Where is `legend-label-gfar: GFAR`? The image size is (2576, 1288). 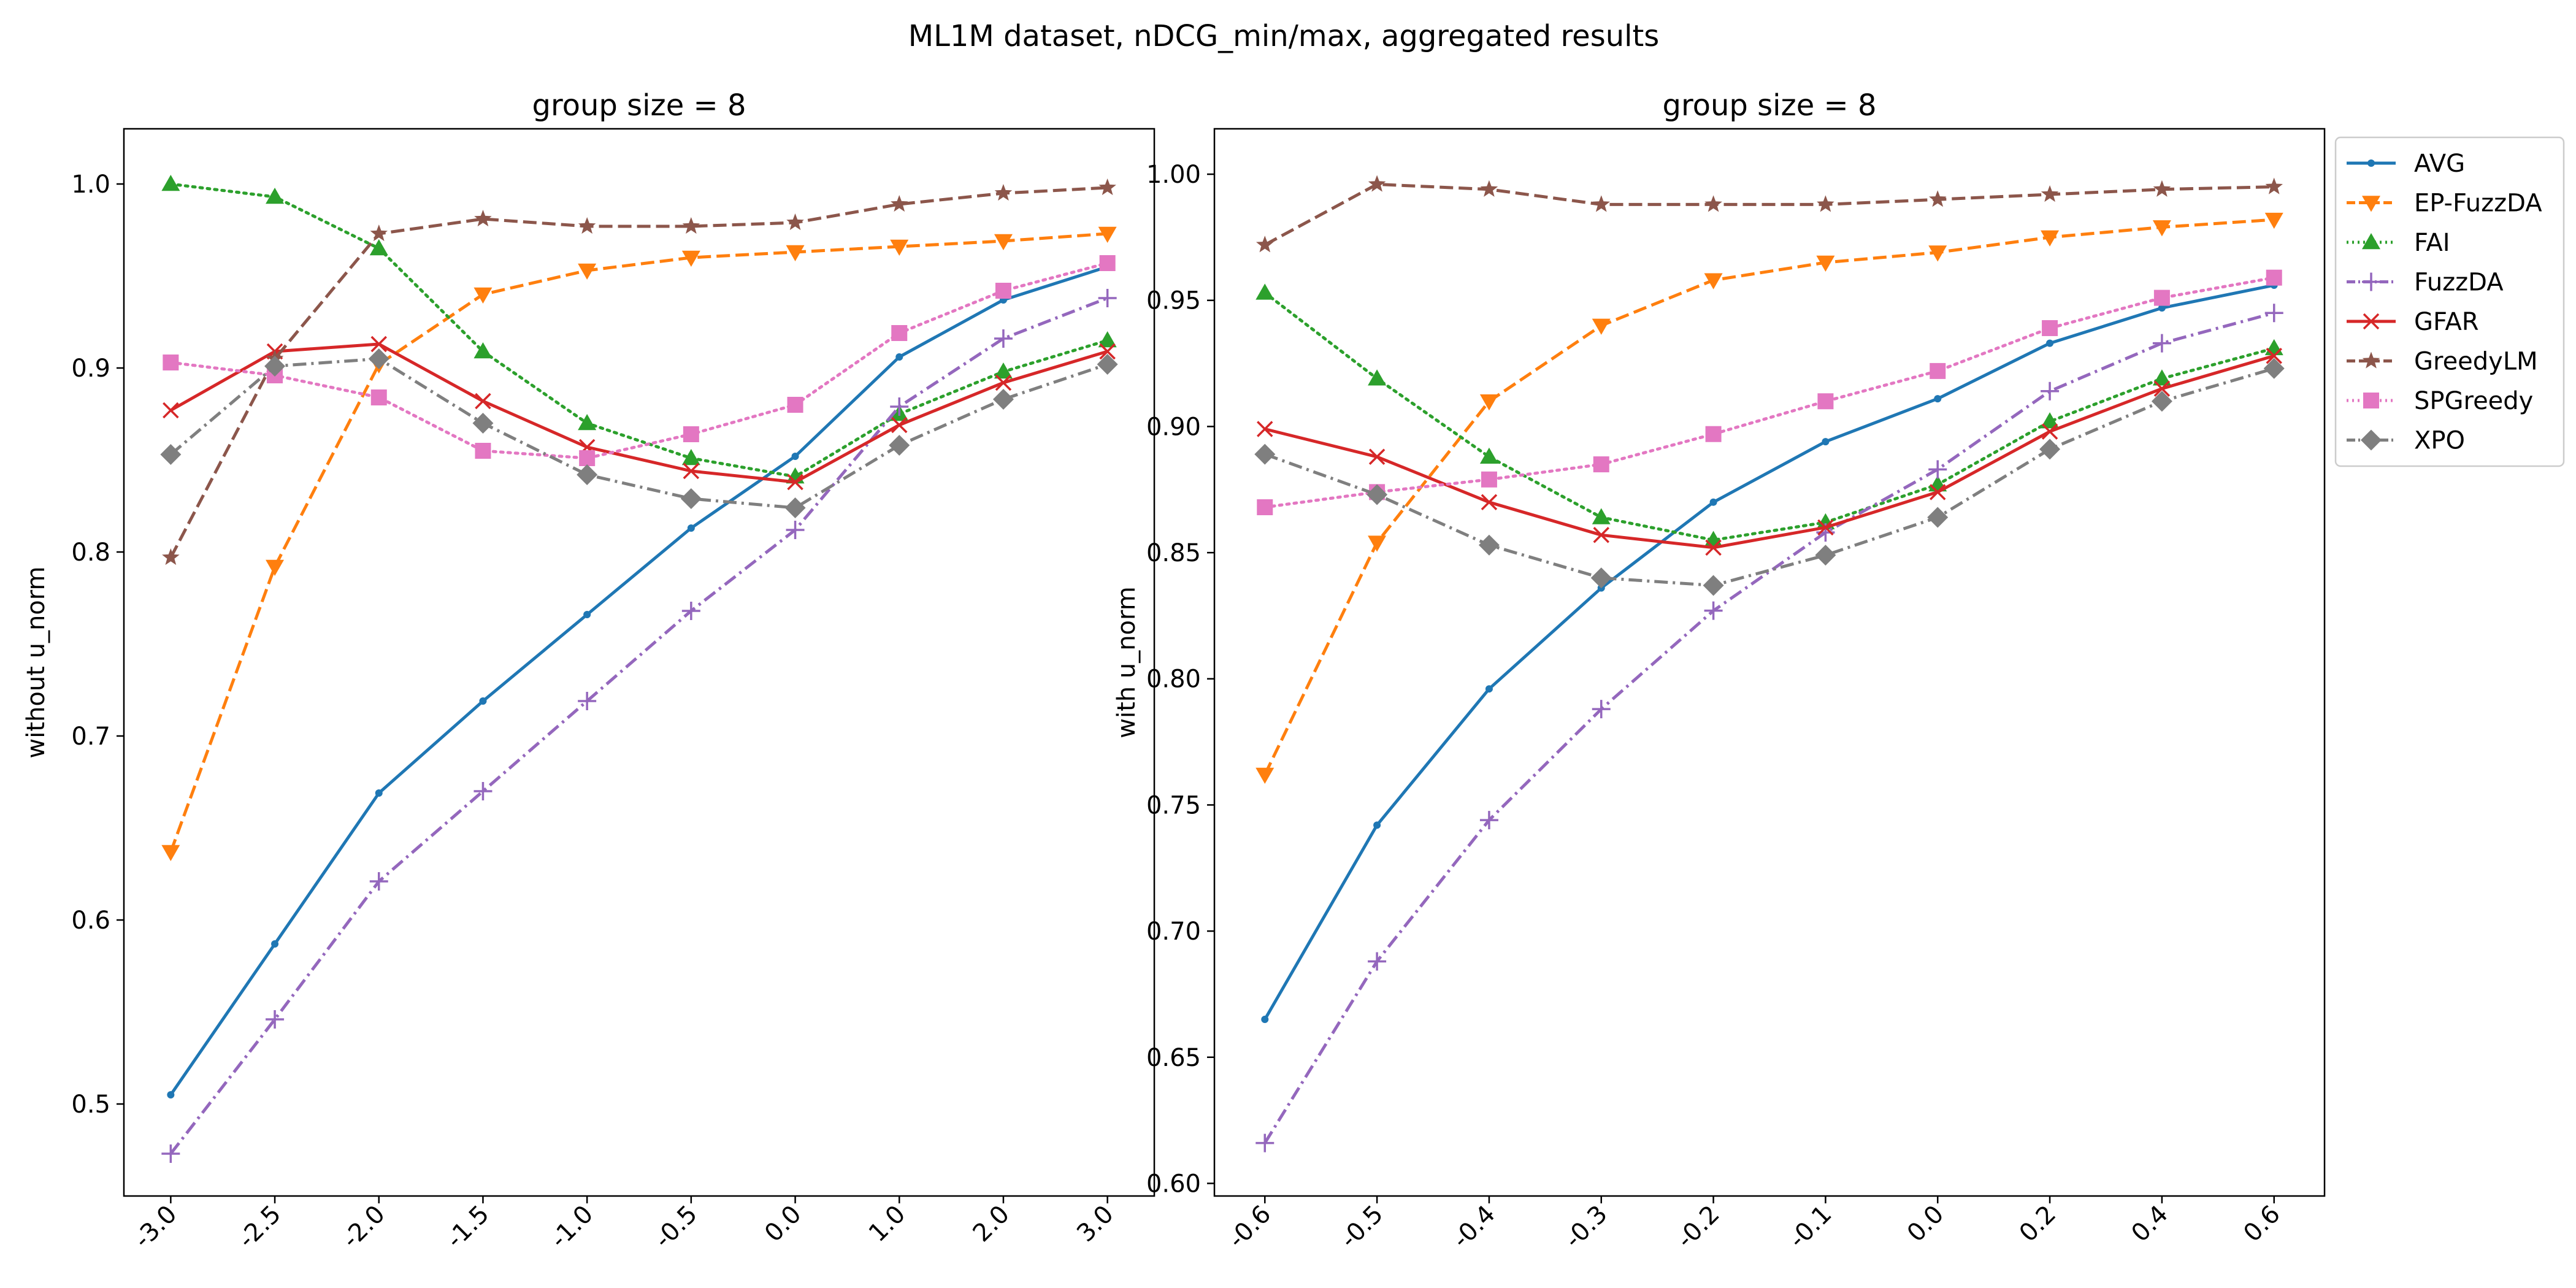
legend-label-gfar: GFAR is located at coordinates (2446, 322).